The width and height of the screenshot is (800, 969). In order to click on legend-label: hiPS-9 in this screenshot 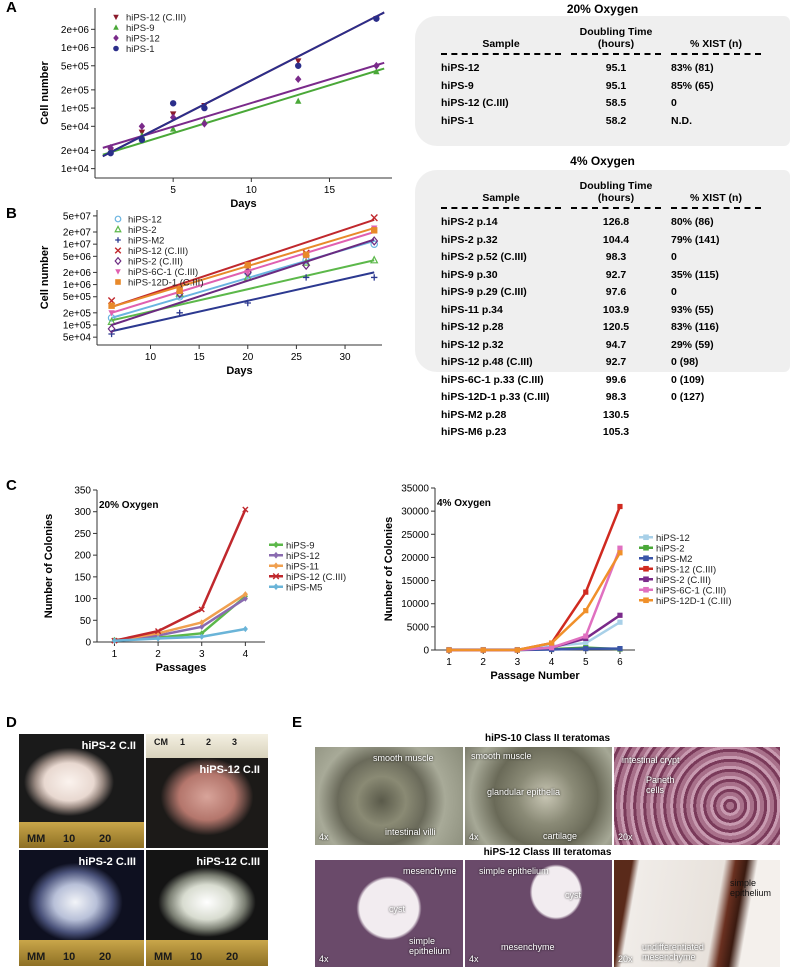, I will do `click(300, 545)`.